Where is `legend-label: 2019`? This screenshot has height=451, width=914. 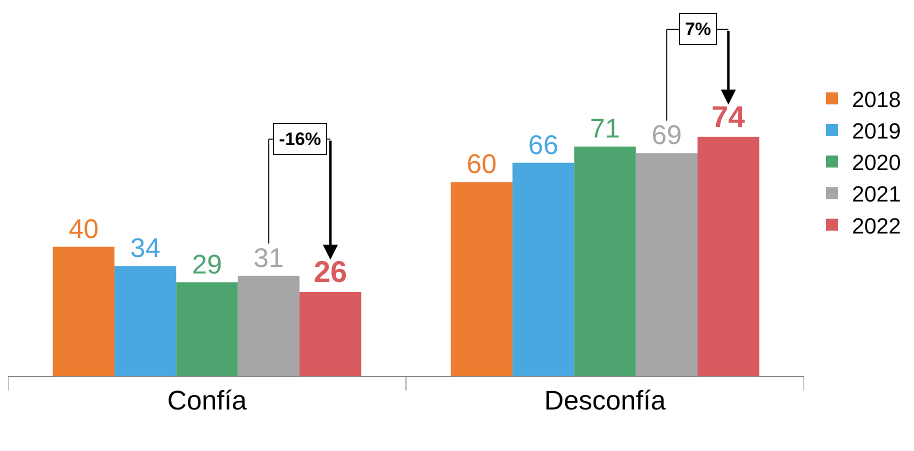
legend-label: 2019 is located at coordinates (876, 131).